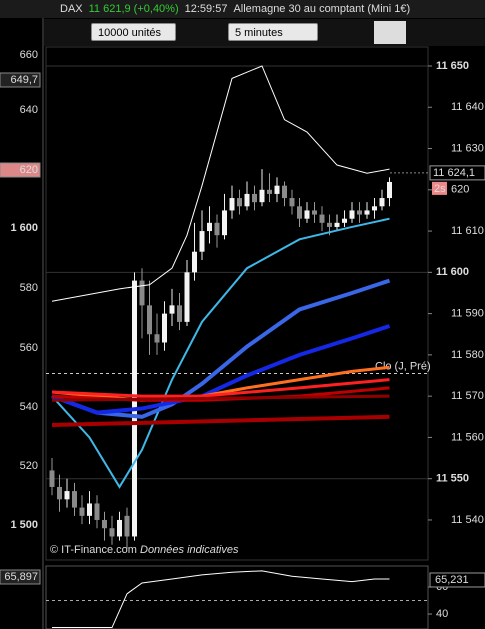 The image size is (485, 629). What do you see at coordinates (29, 170) in the screenshot?
I see `left-axis-label: 620` at bounding box center [29, 170].